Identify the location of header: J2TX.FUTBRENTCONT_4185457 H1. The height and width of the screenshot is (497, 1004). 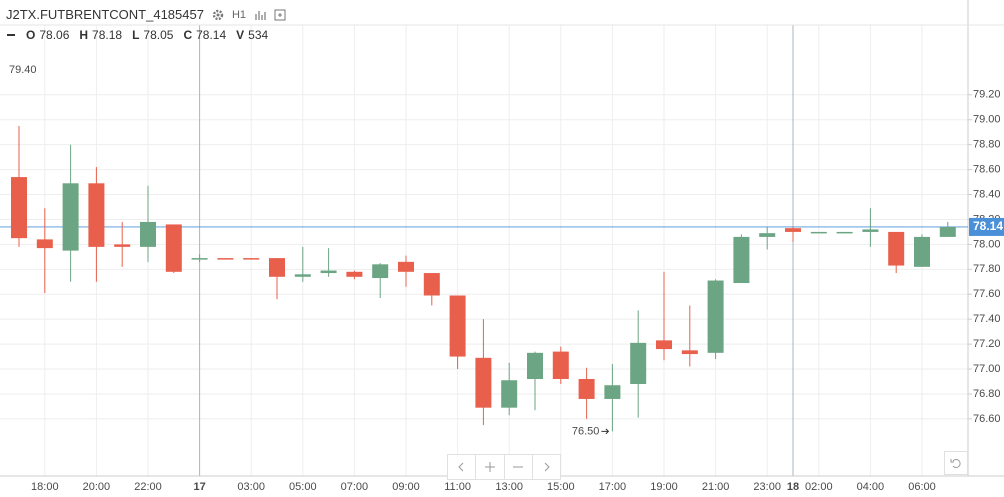
(146, 14).